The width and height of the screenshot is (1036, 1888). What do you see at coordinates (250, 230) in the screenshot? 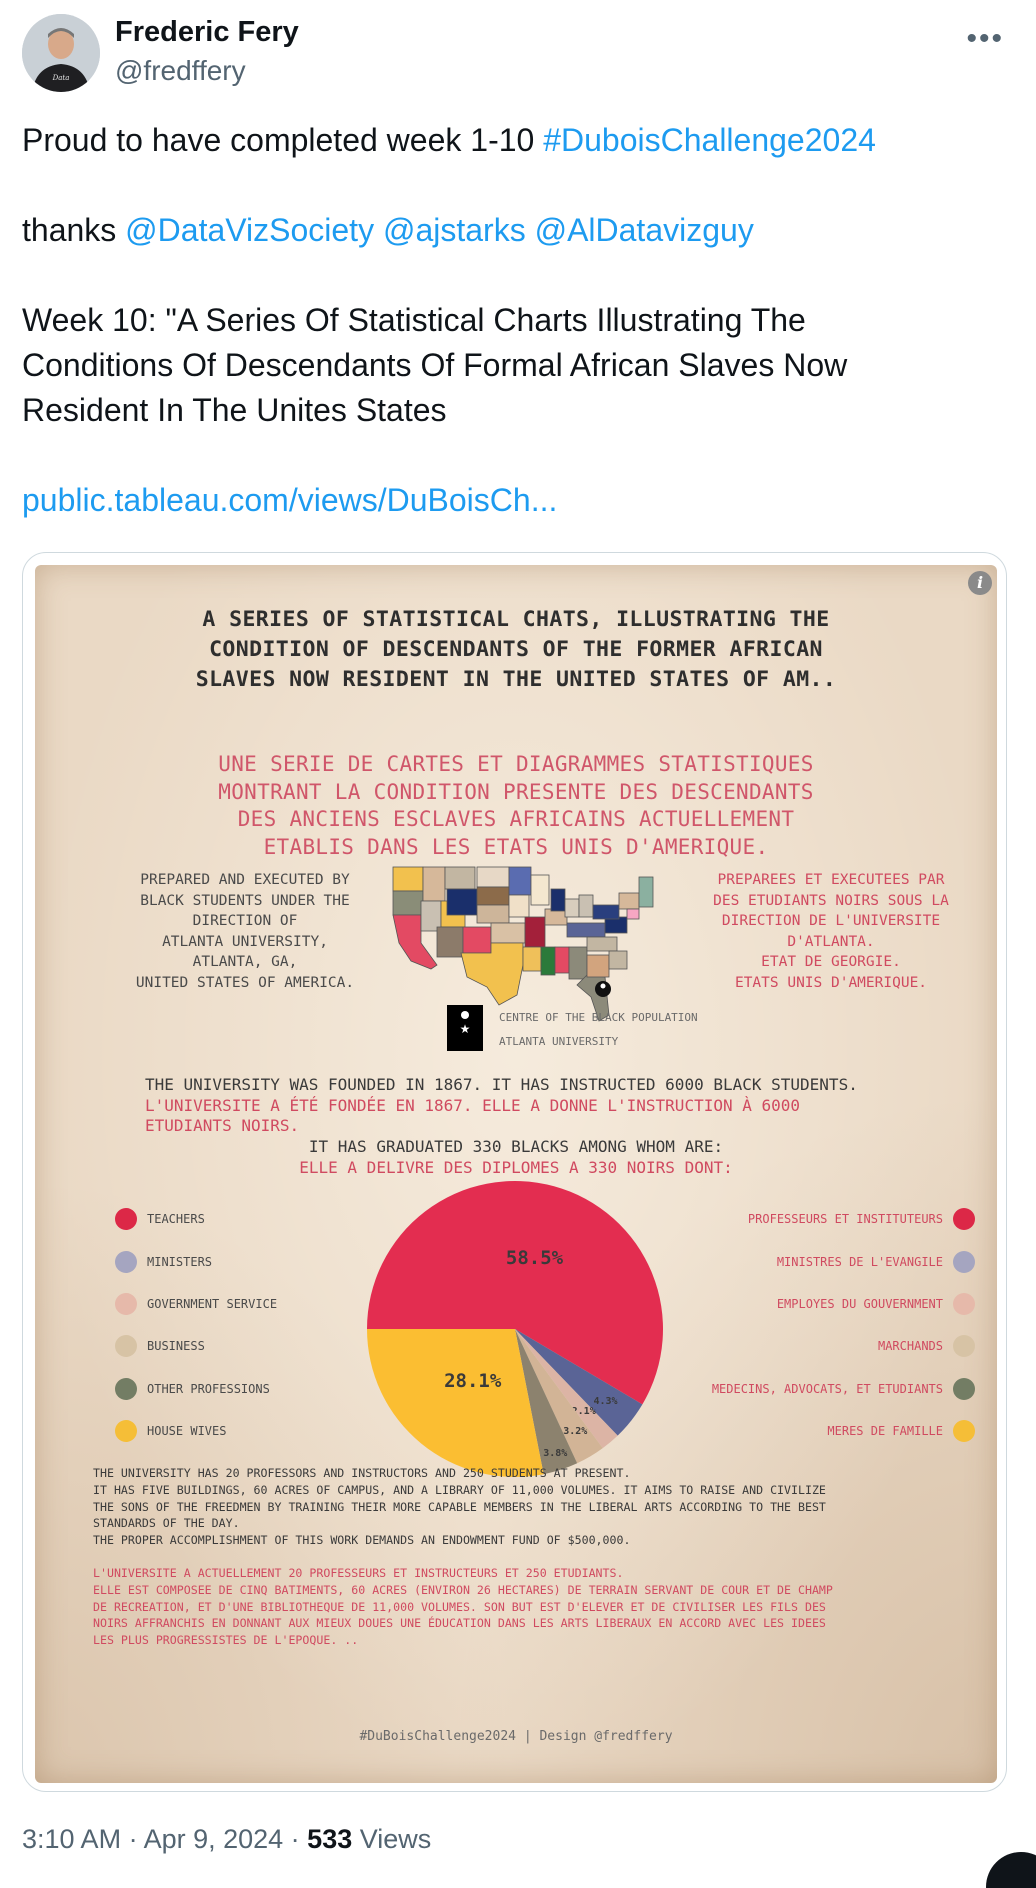
I see `mention-datavizsociety: @DataVizSociety` at bounding box center [250, 230].